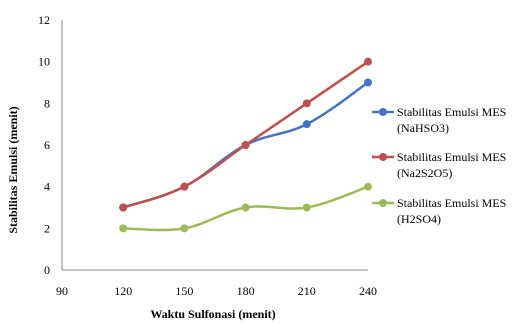 This screenshot has height=324, width=527. Describe the element at coordinates (13, 169) in the screenshot. I see `y-axis-title: Stabilitas Emulsi (menit)` at that location.